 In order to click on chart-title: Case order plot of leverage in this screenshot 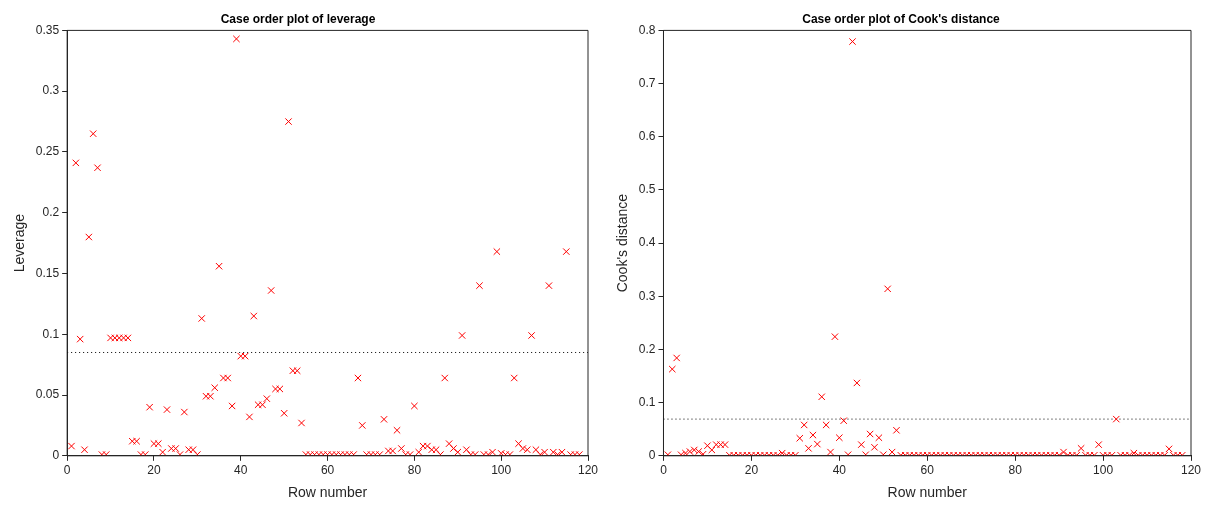, I will do `click(298, 18)`.